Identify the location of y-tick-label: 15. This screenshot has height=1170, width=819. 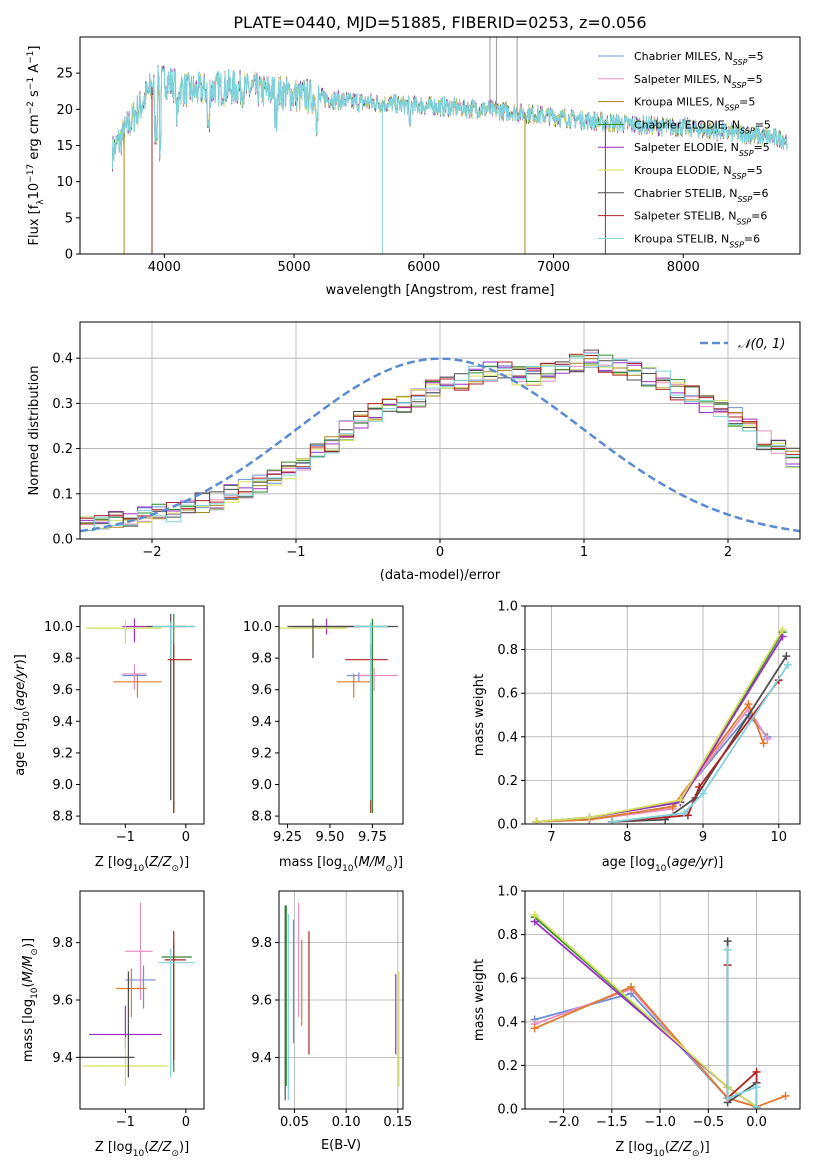
(64, 146).